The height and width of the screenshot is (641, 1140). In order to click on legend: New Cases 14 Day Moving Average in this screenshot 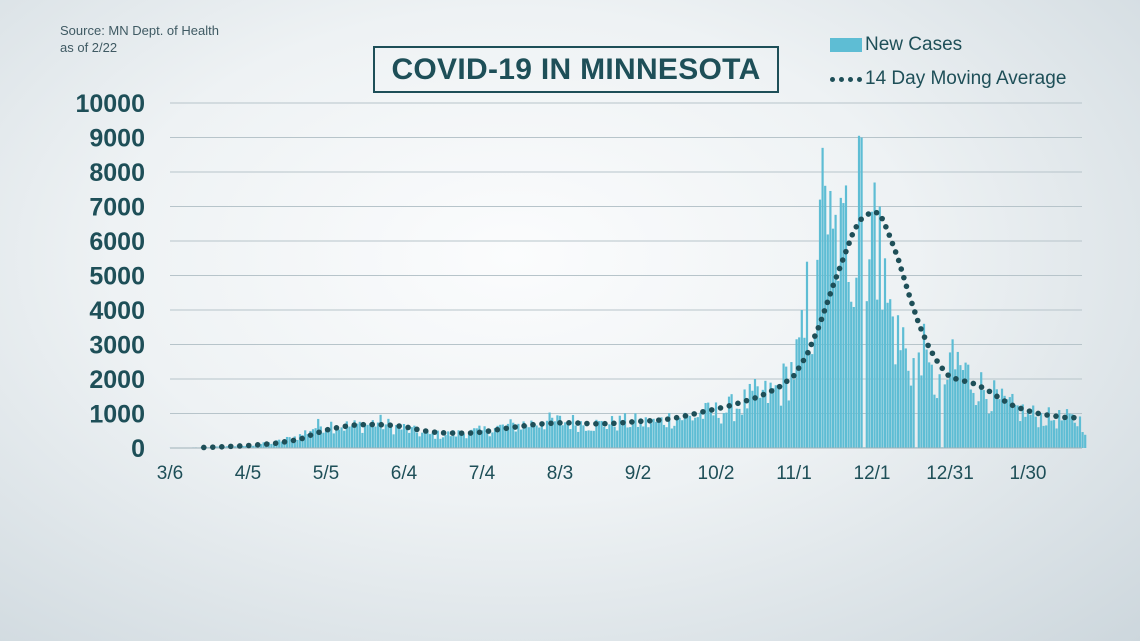, I will do `click(948, 62)`.